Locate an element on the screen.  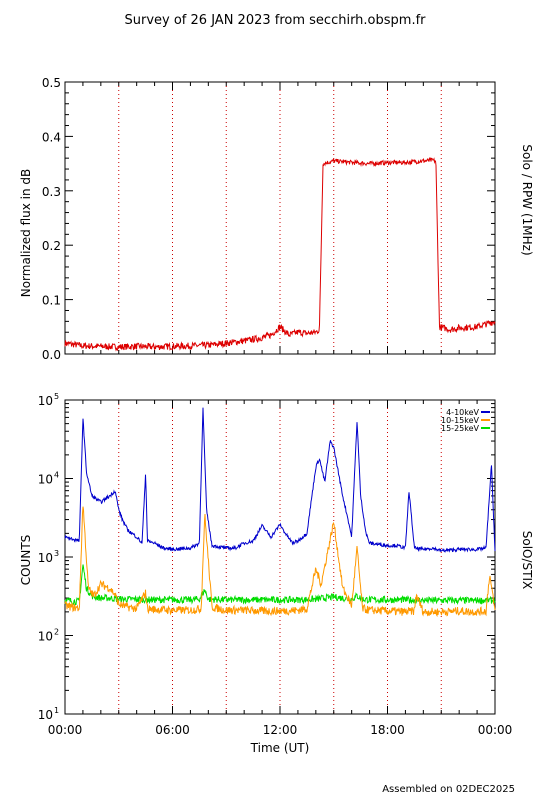
rpw-right-label: Solo / RPW (1MHz) is located at coordinates (527, 199).